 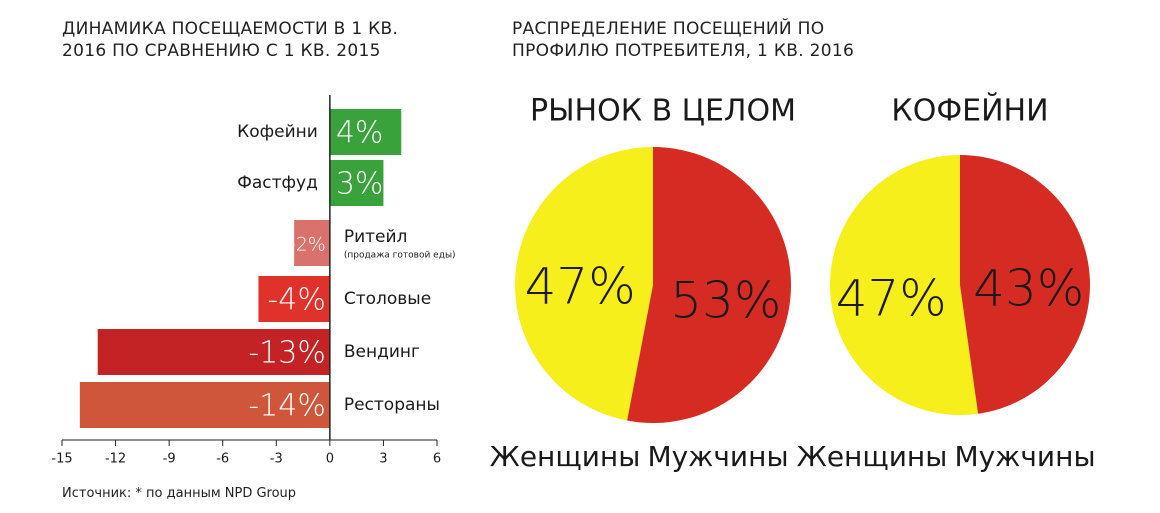 I want to click on value-label: -2%, so click(x=307, y=245).